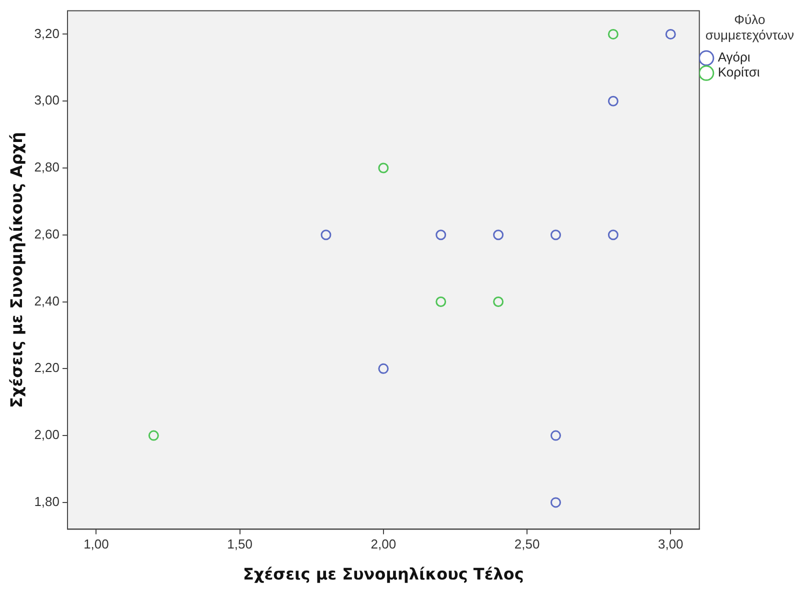 Image resolution: width=804 pixels, height=597 pixels. Describe the element at coordinates (47, 300) in the screenshot. I see `y-tick-label: 2,40` at that location.